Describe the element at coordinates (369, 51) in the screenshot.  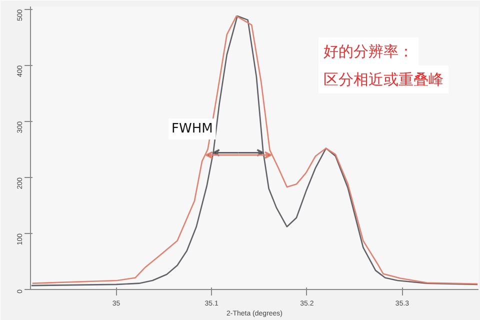
I see `annotation: 好的分辨率：` at that location.